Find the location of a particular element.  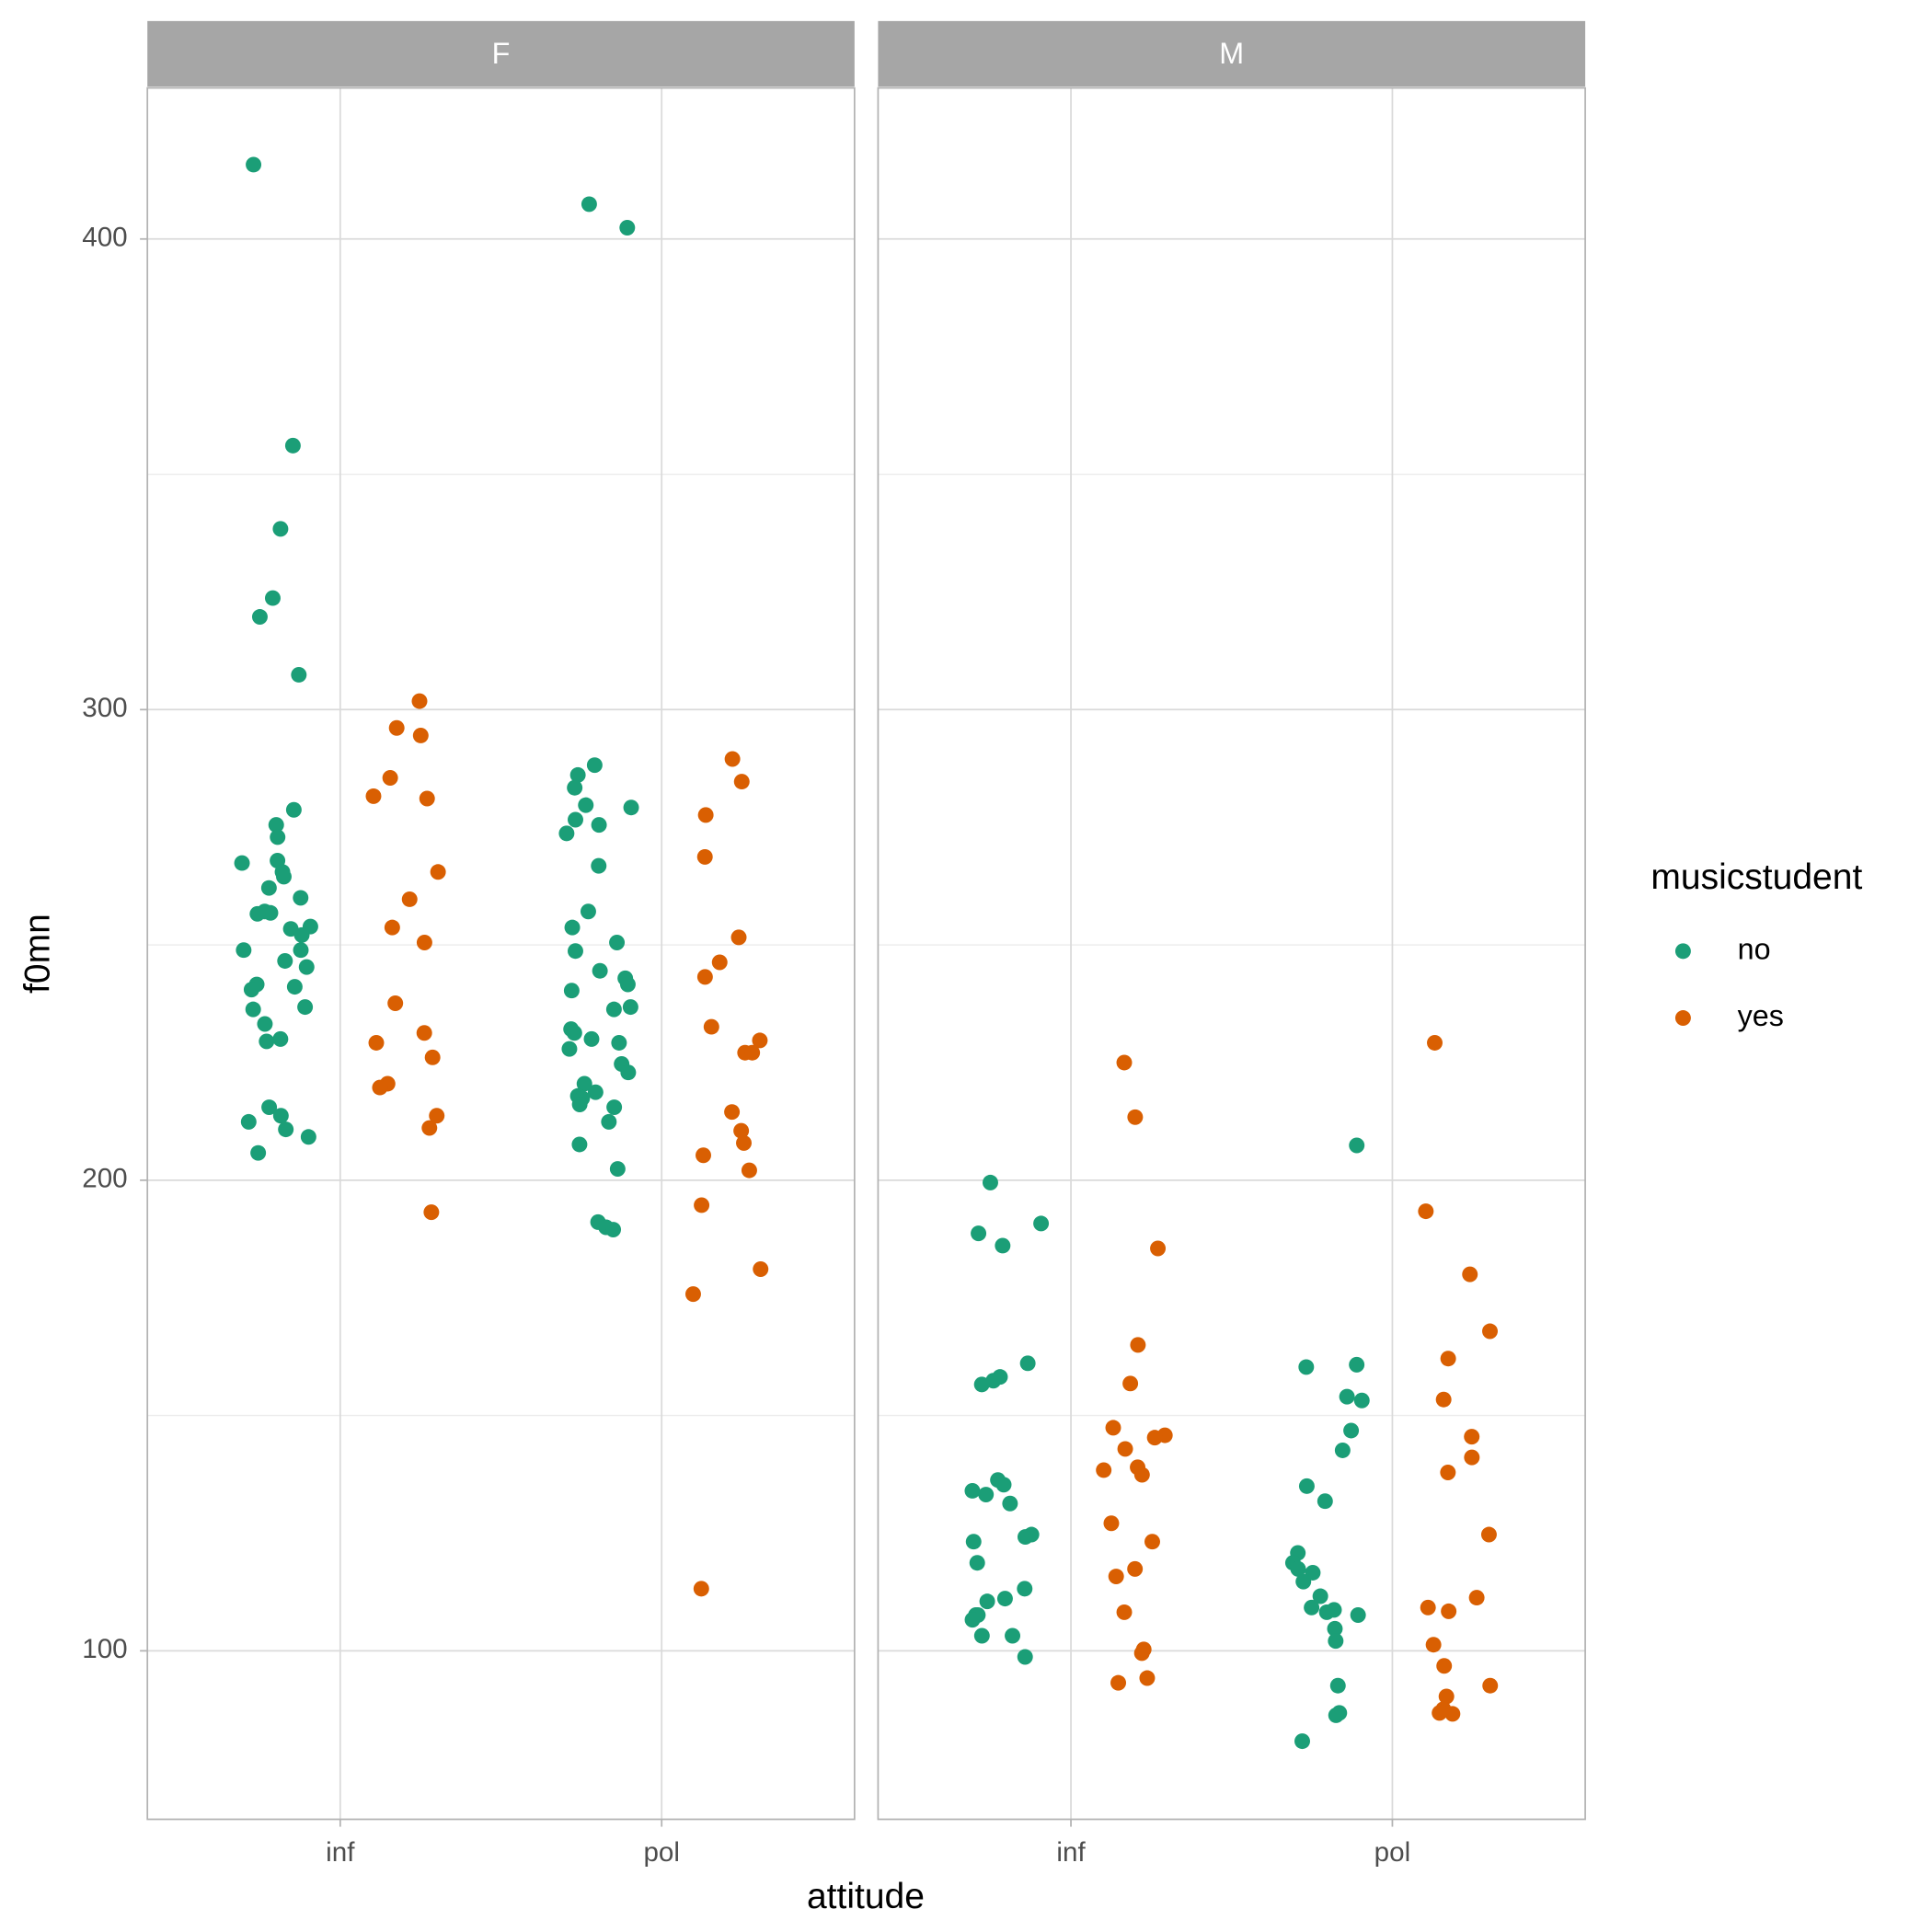

y-tick-label: 300 is located at coordinates (104, 708).